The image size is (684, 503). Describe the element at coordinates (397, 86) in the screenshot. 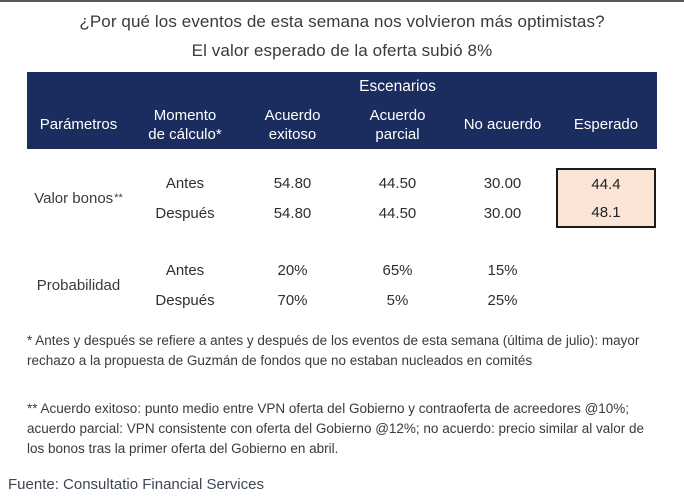

I see `header-group-escenarios: Escenarios` at that location.